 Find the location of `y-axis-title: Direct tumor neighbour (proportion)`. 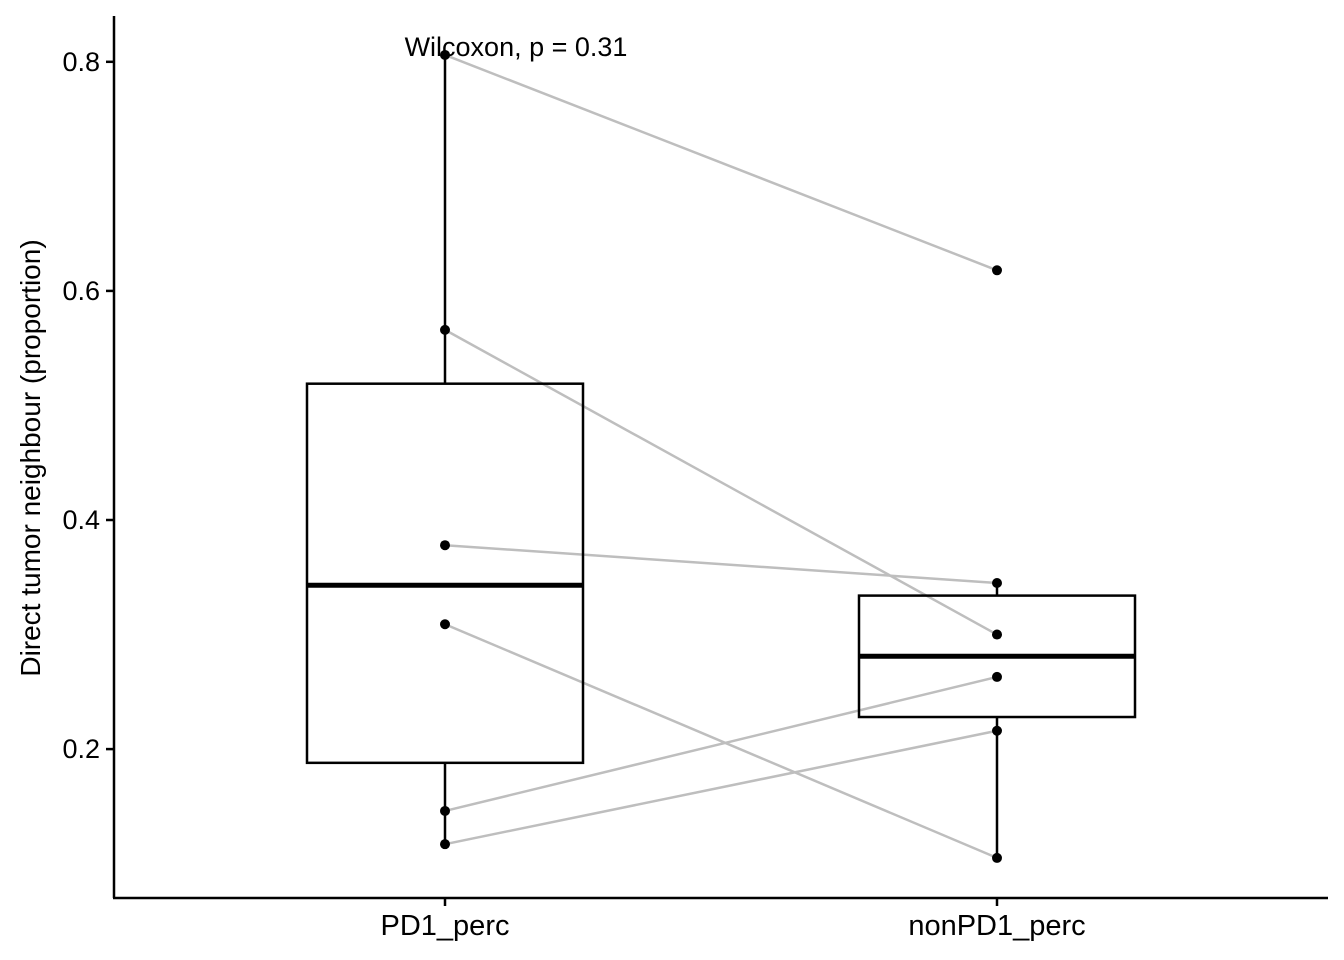

y-axis-title: Direct tumor neighbour (proportion) is located at coordinates (30, 457).